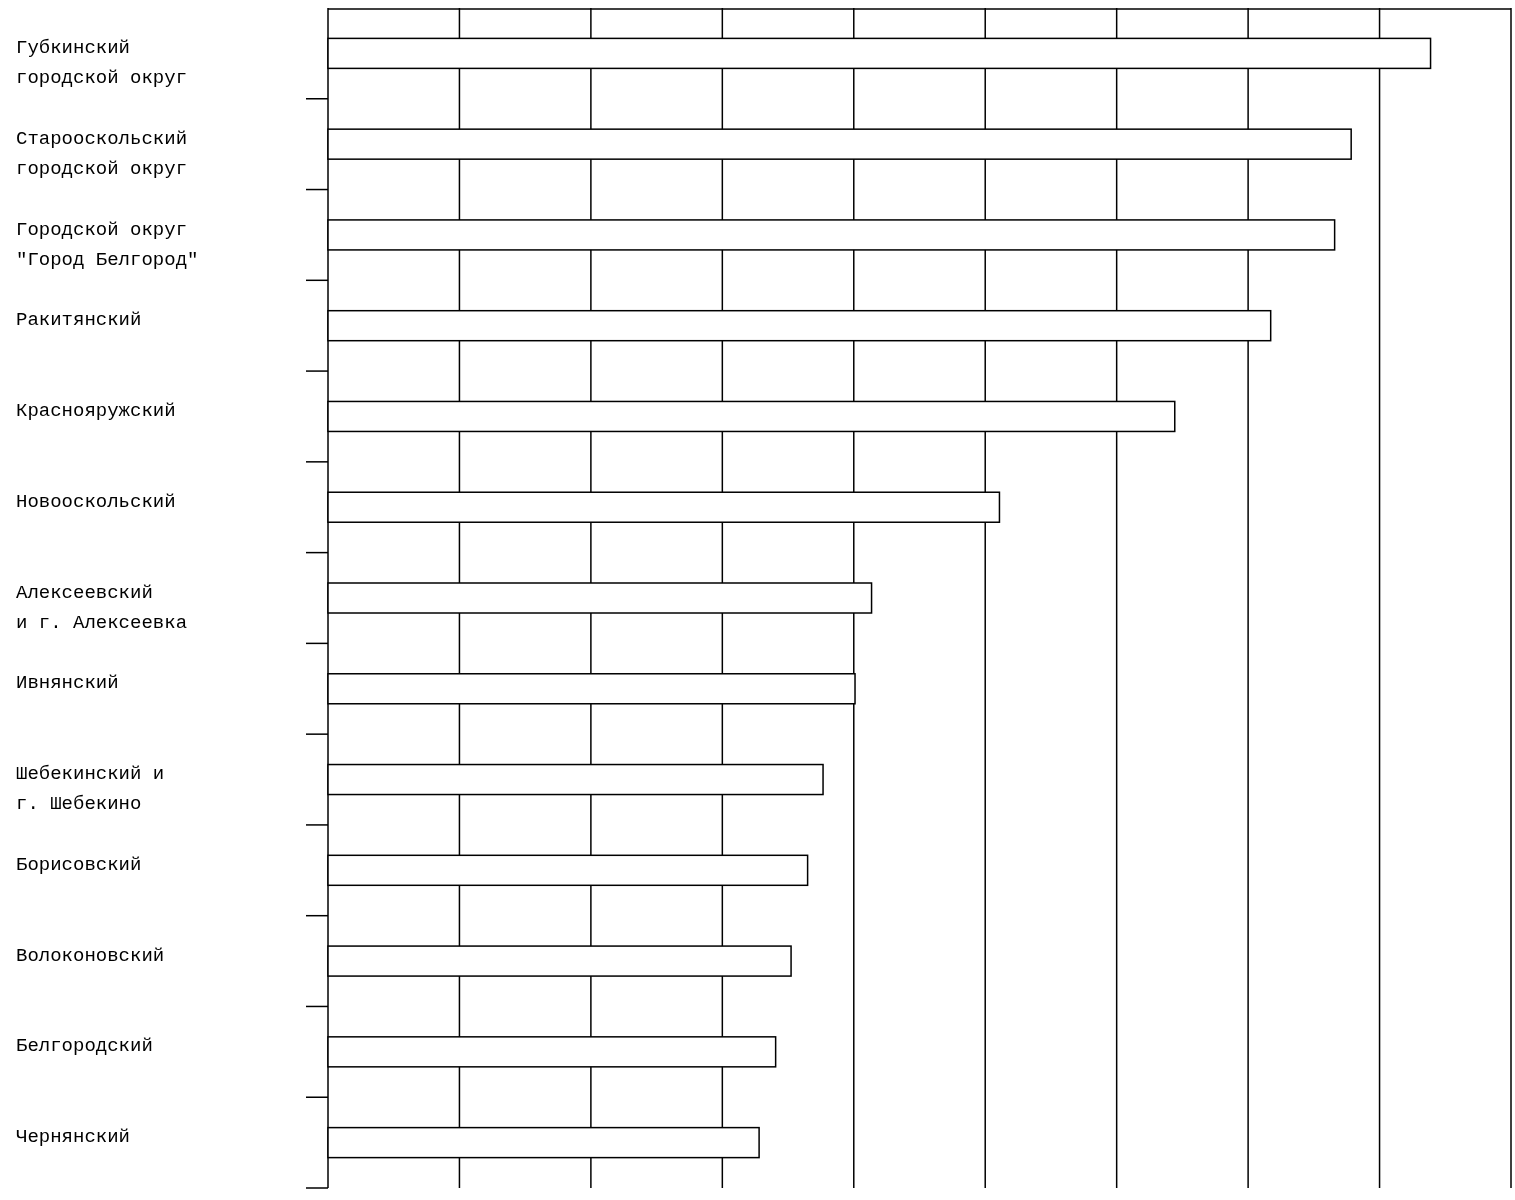 The width and height of the screenshot is (1515, 1200). Describe the element at coordinates (107, 244) in the screenshot. I see `y-tick-label: Городской округ "Город Белгород"` at that location.